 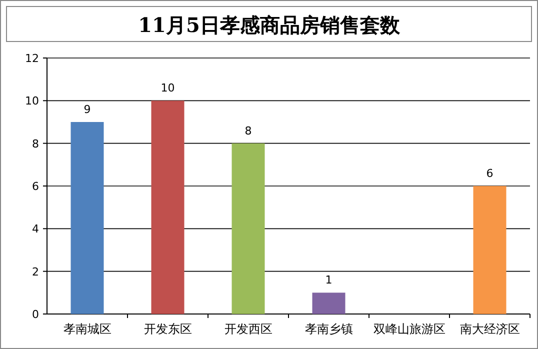 I want to click on data-label: 6, so click(x=490, y=173).